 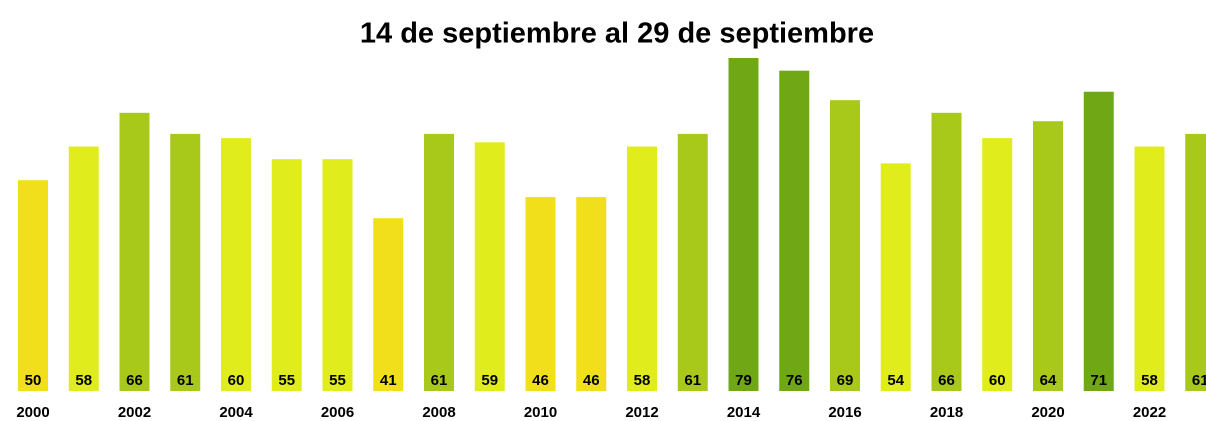 What do you see at coordinates (794, 380) in the screenshot?
I see `value-label: 76` at bounding box center [794, 380].